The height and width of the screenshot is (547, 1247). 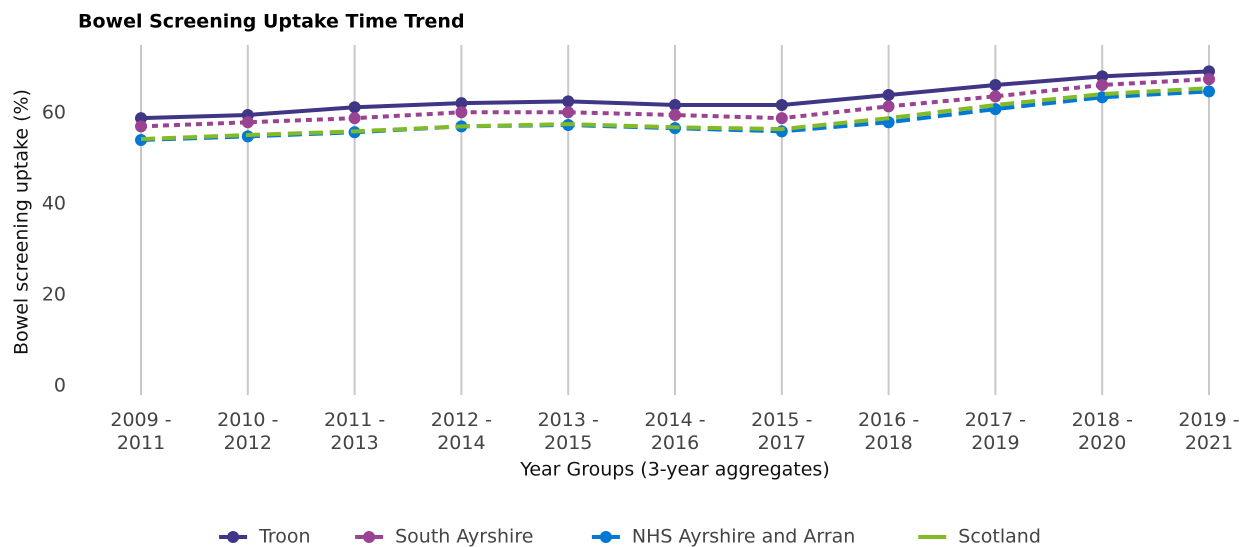 I want to click on x-tick-label: 2018 -2020, so click(x=1102, y=431).